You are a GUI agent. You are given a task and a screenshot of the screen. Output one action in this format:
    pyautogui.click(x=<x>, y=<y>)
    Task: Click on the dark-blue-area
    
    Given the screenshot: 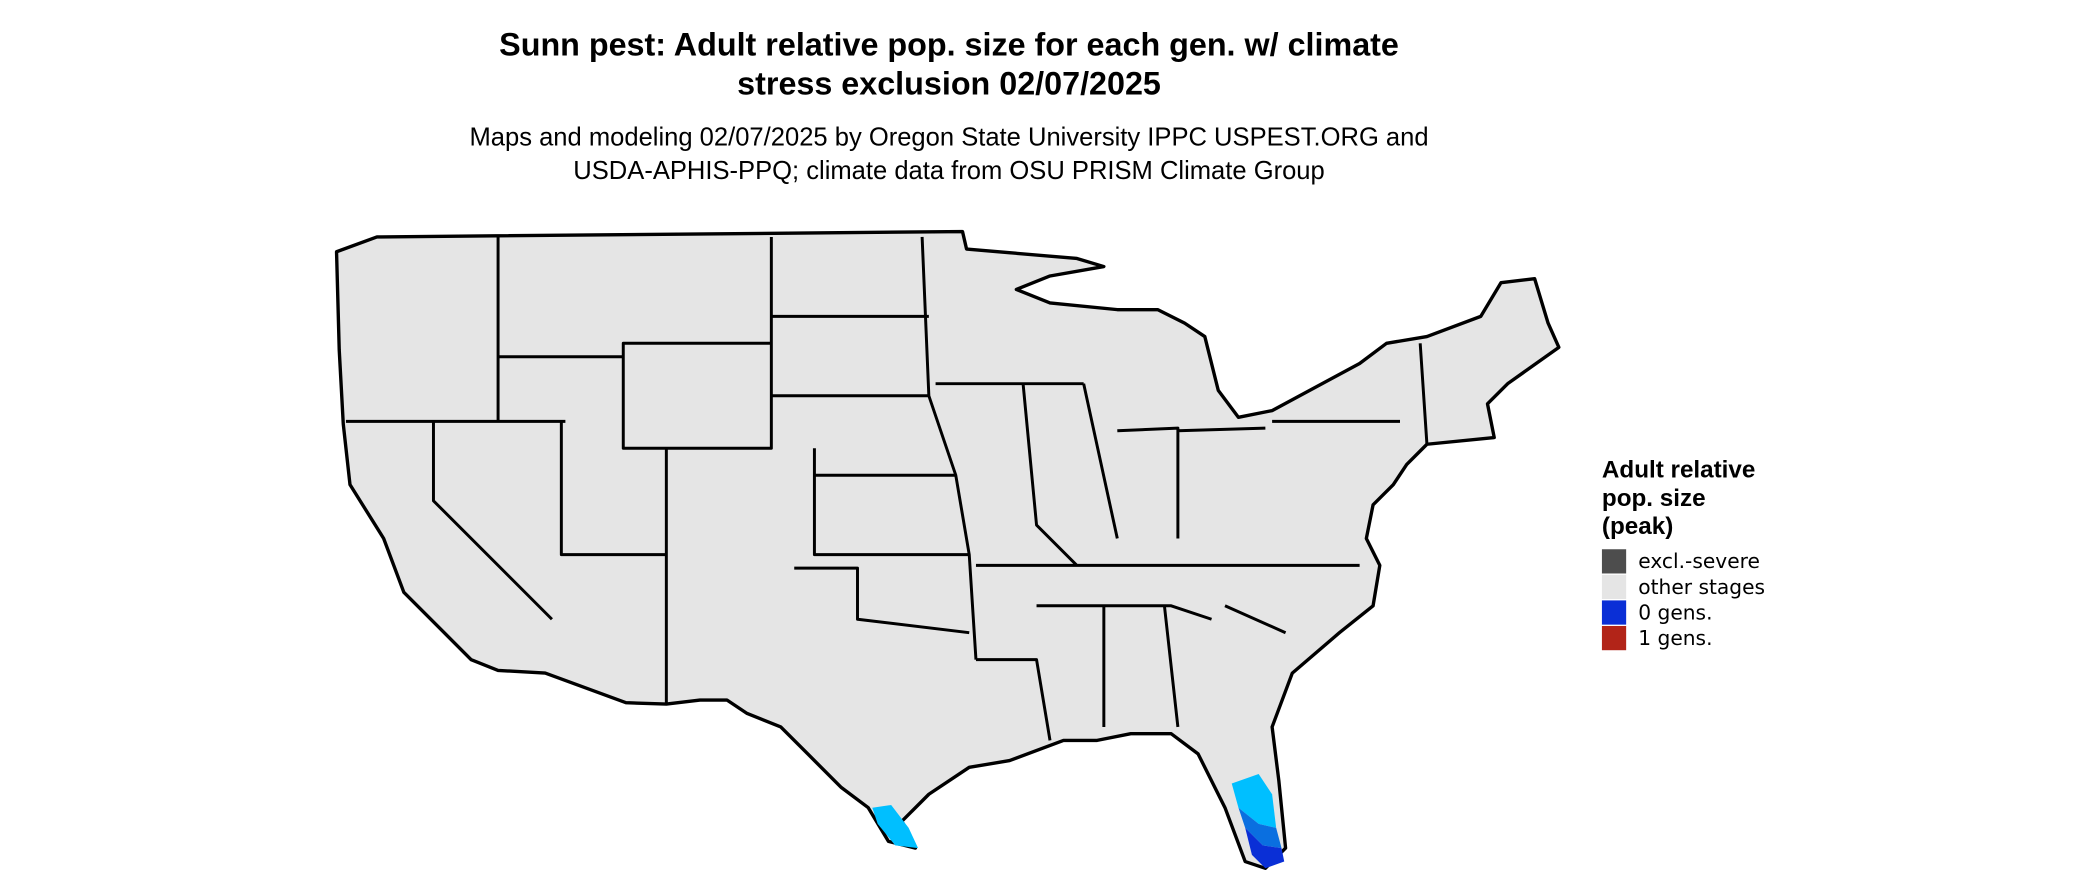 What is the action you would take?
    pyautogui.click(x=1265, y=848)
    